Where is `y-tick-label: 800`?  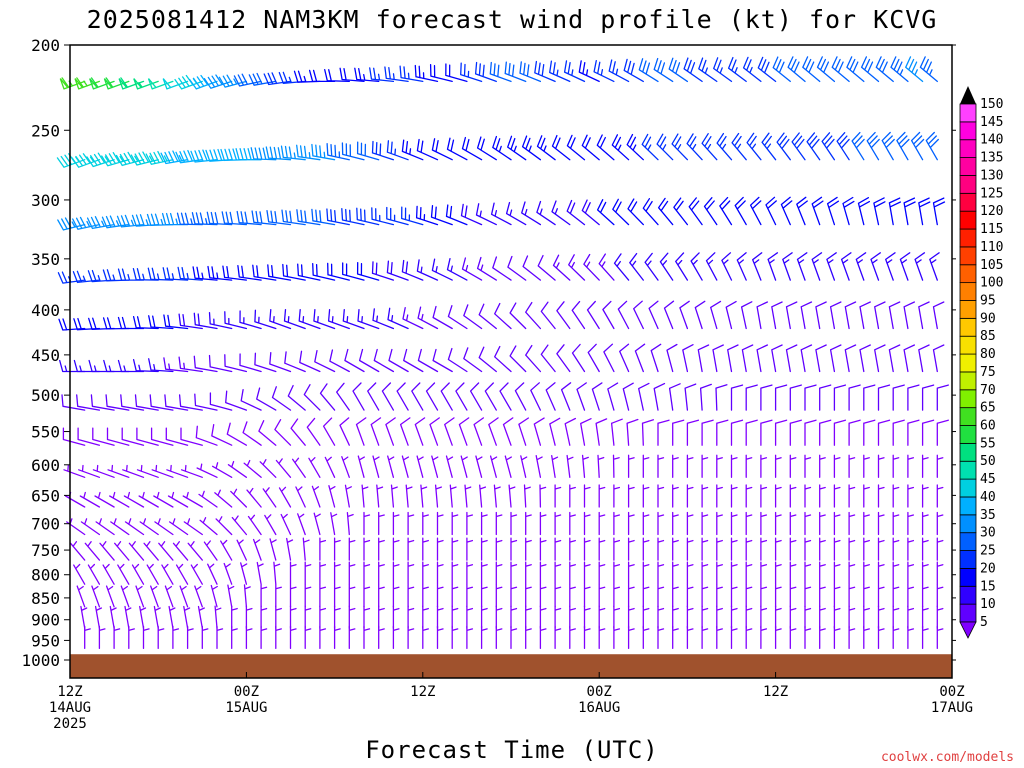
y-tick-label: 800 is located at coordinates (45, 575).